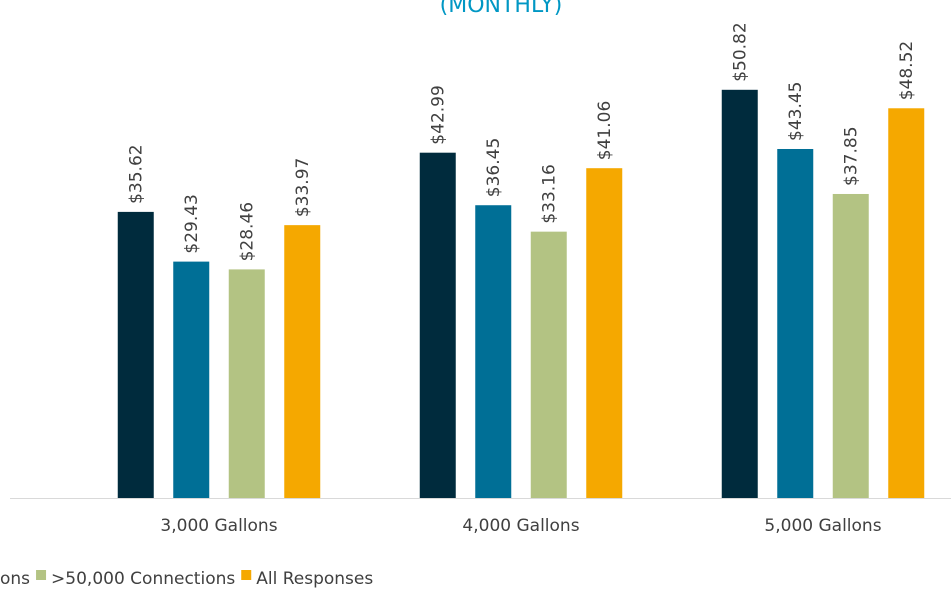 The height and width of the screenshot is (593, 951). What do you see at coordinates (494, 167) in the screenshot?
I see `data-label: $36.45` at bounding box center [494, 167].